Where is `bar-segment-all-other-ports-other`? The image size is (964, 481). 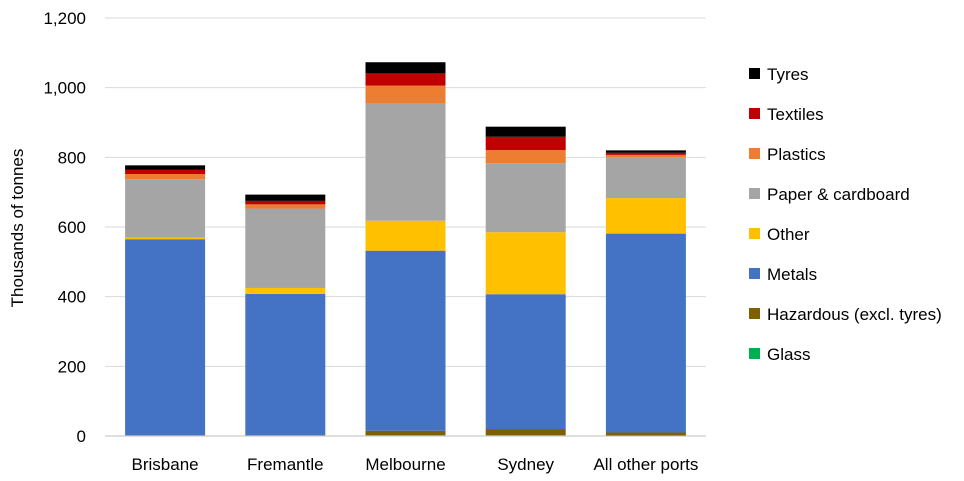
bar-segment-all-other-ports-other is located at coordinates (646, 216).